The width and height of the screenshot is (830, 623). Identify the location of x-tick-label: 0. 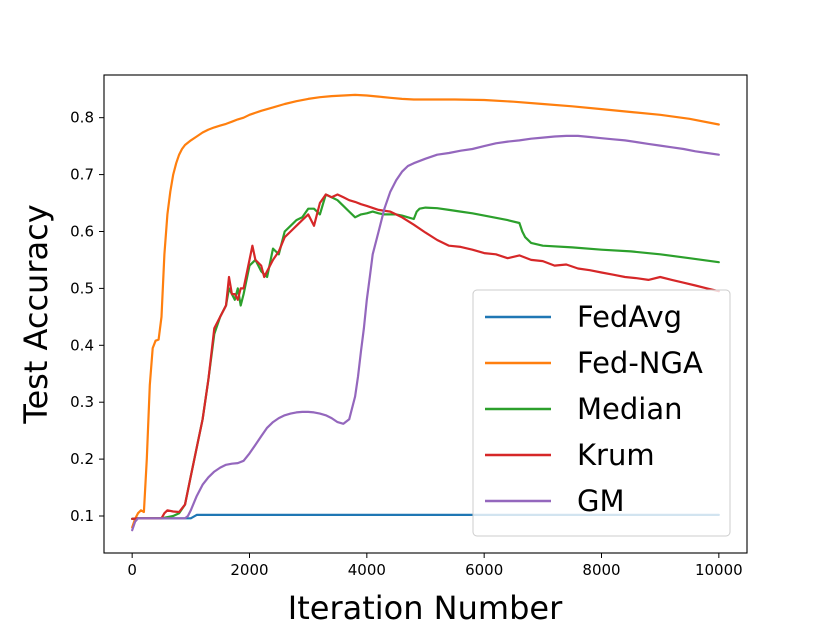
(132, 570).